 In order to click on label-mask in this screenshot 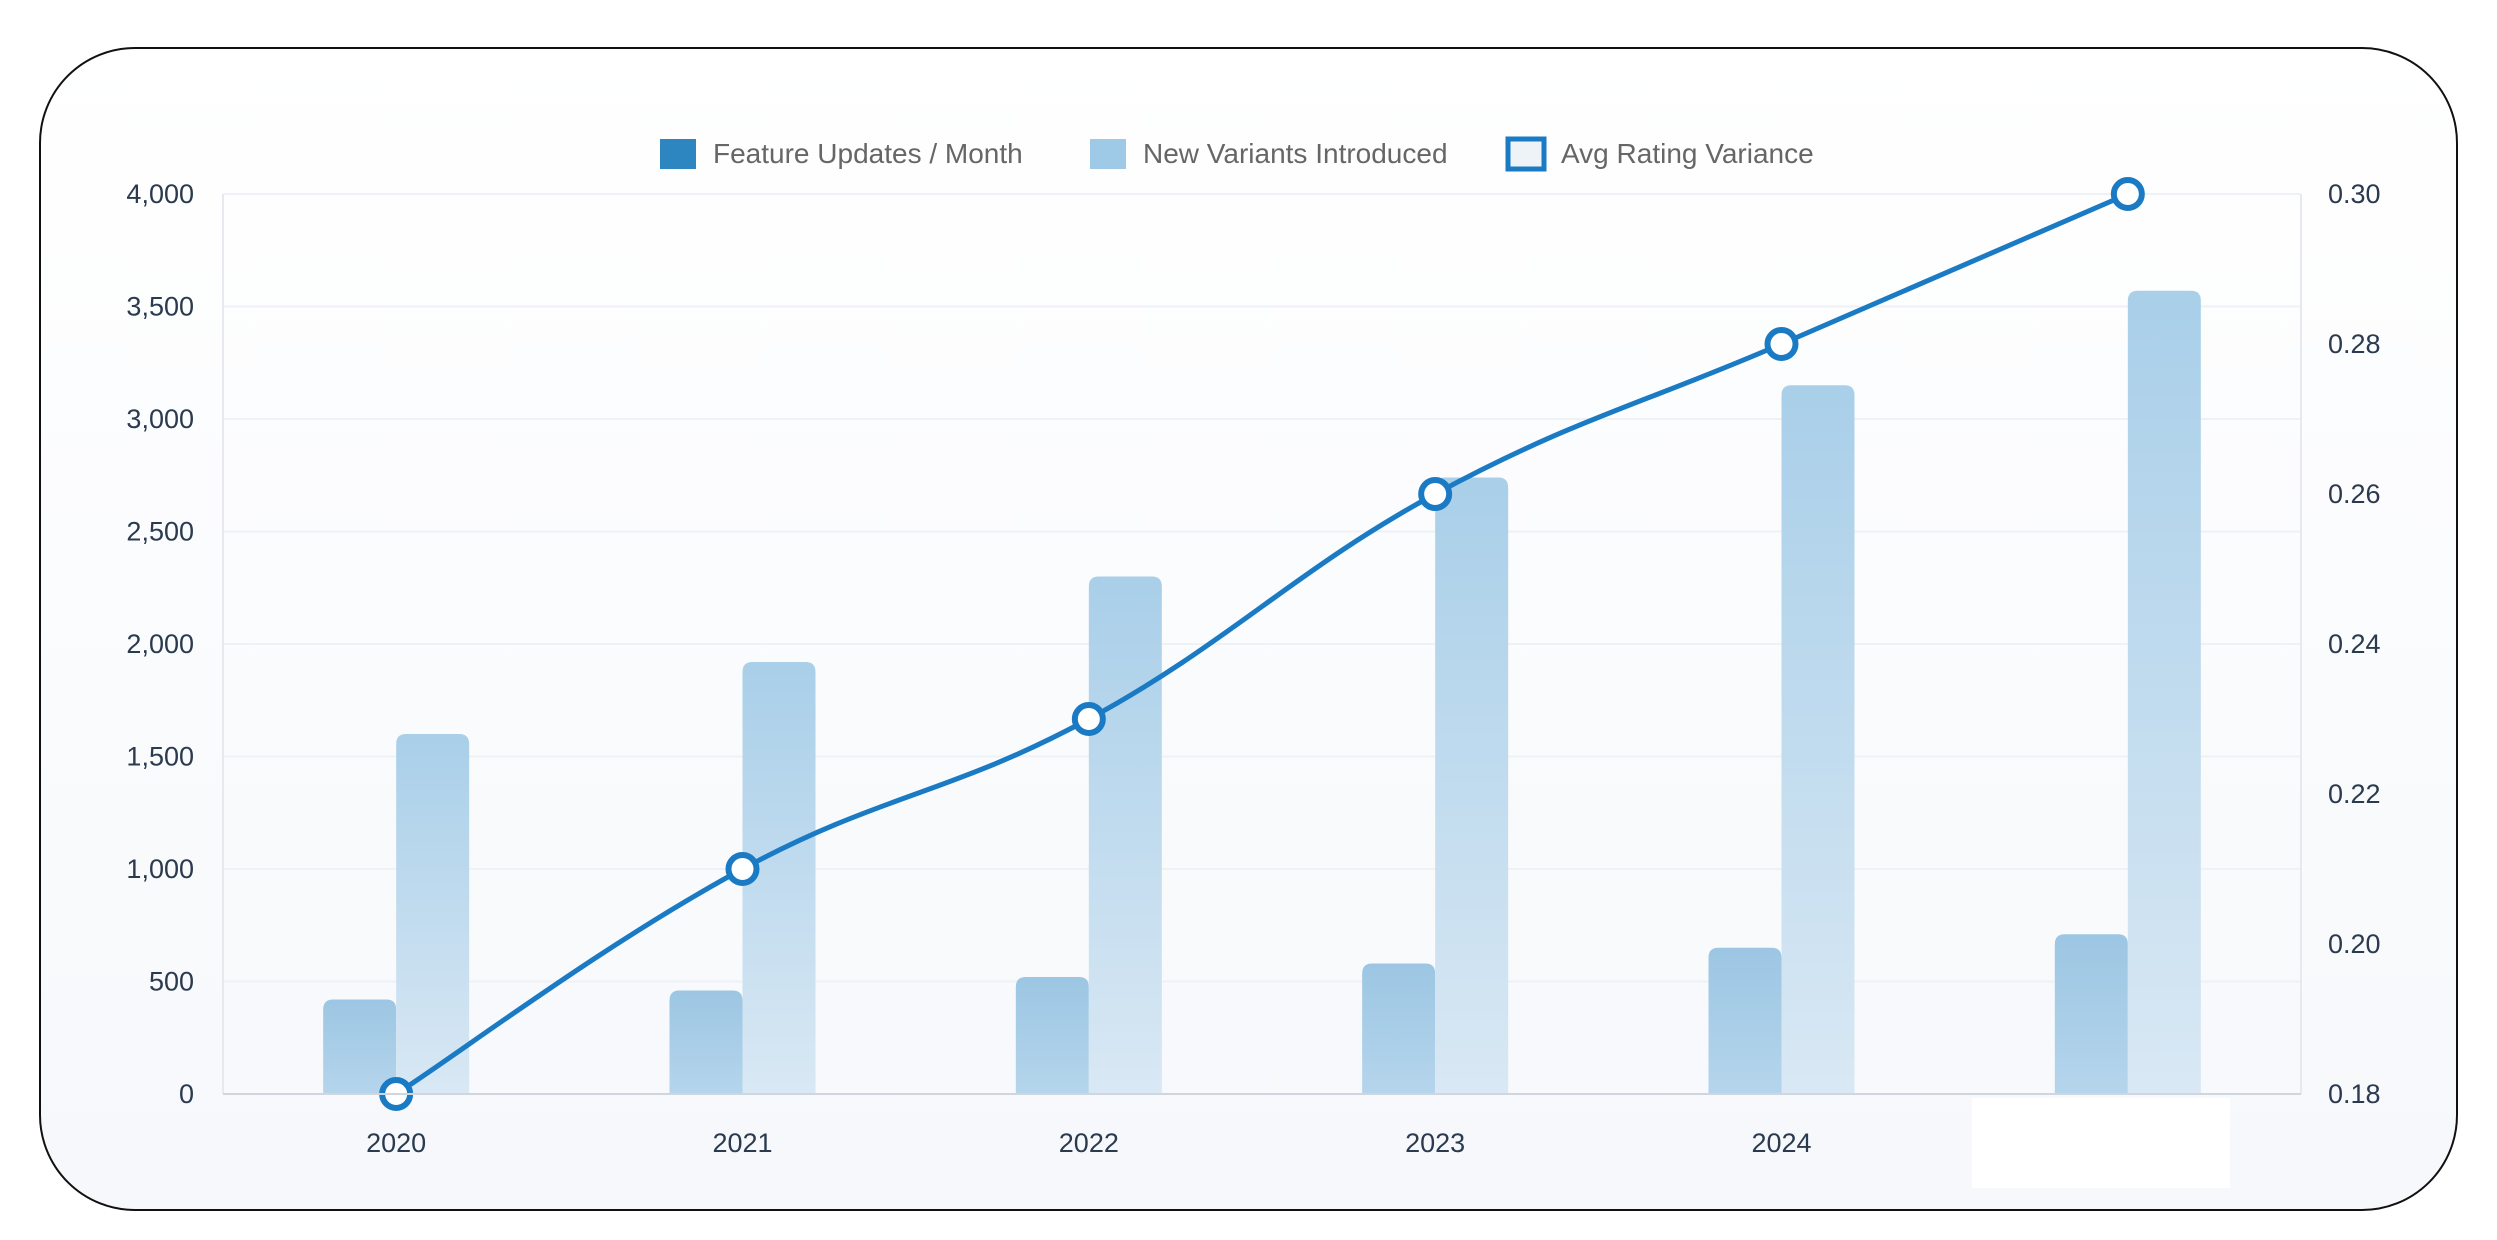, I will do `click(2101, 1143)`.